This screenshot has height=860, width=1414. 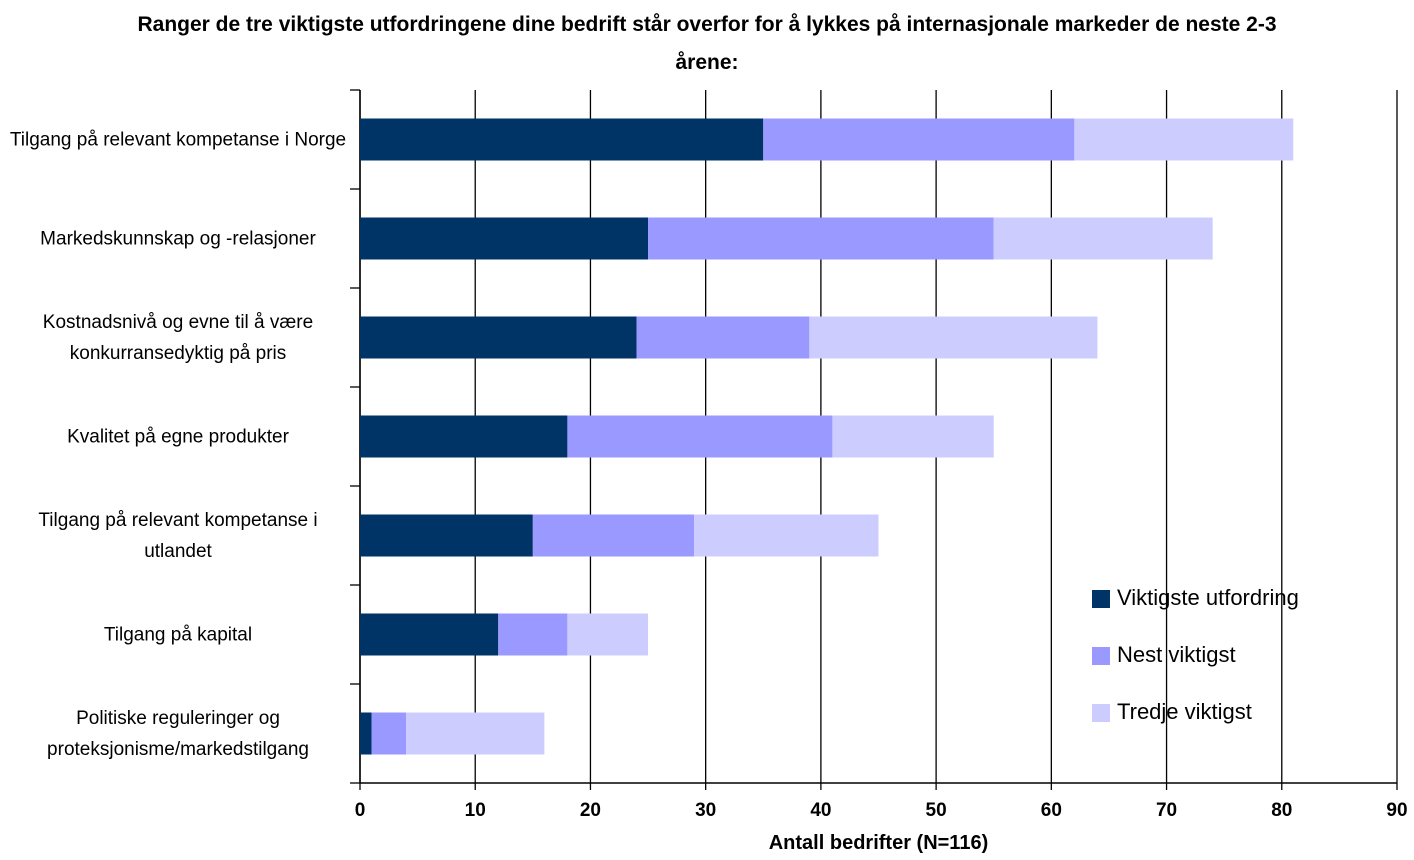 What do you see at coordinates (1184, 711) in the screenshot?
I see `legend-label: Tredje viktigst` at bounding box center [1184, 711].